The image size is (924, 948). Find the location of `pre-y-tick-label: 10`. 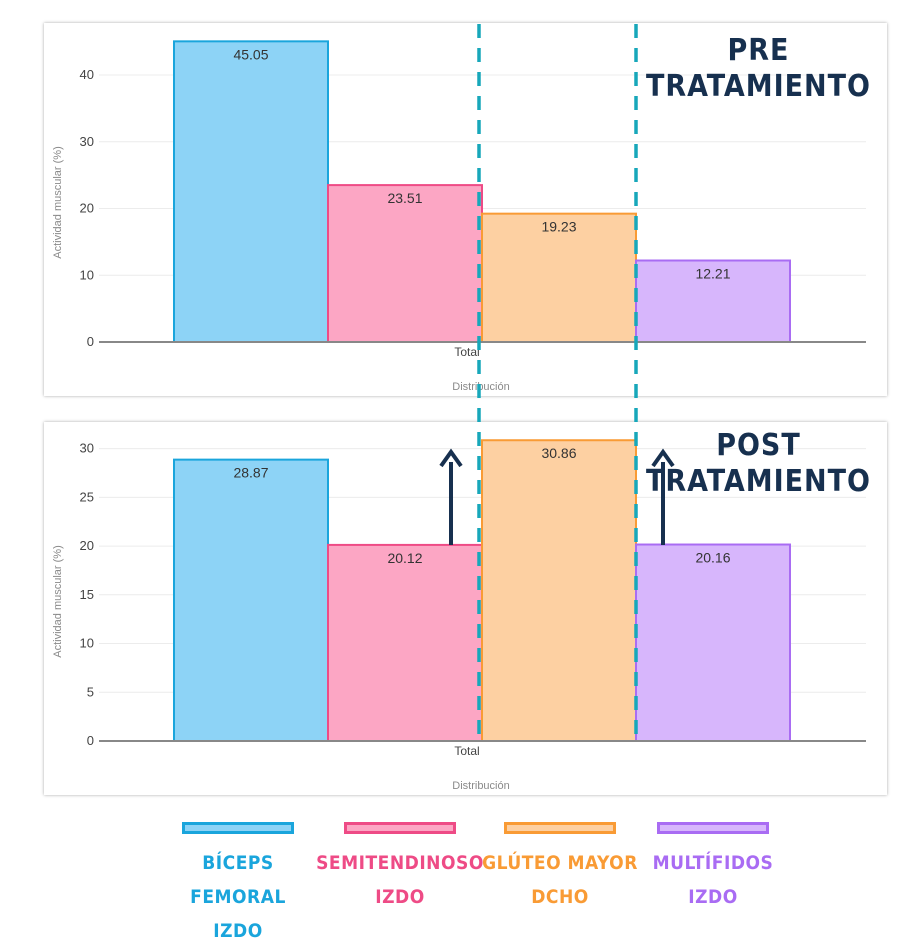

pre-y-tick-label: 10 is located at coordinates (87, 274).